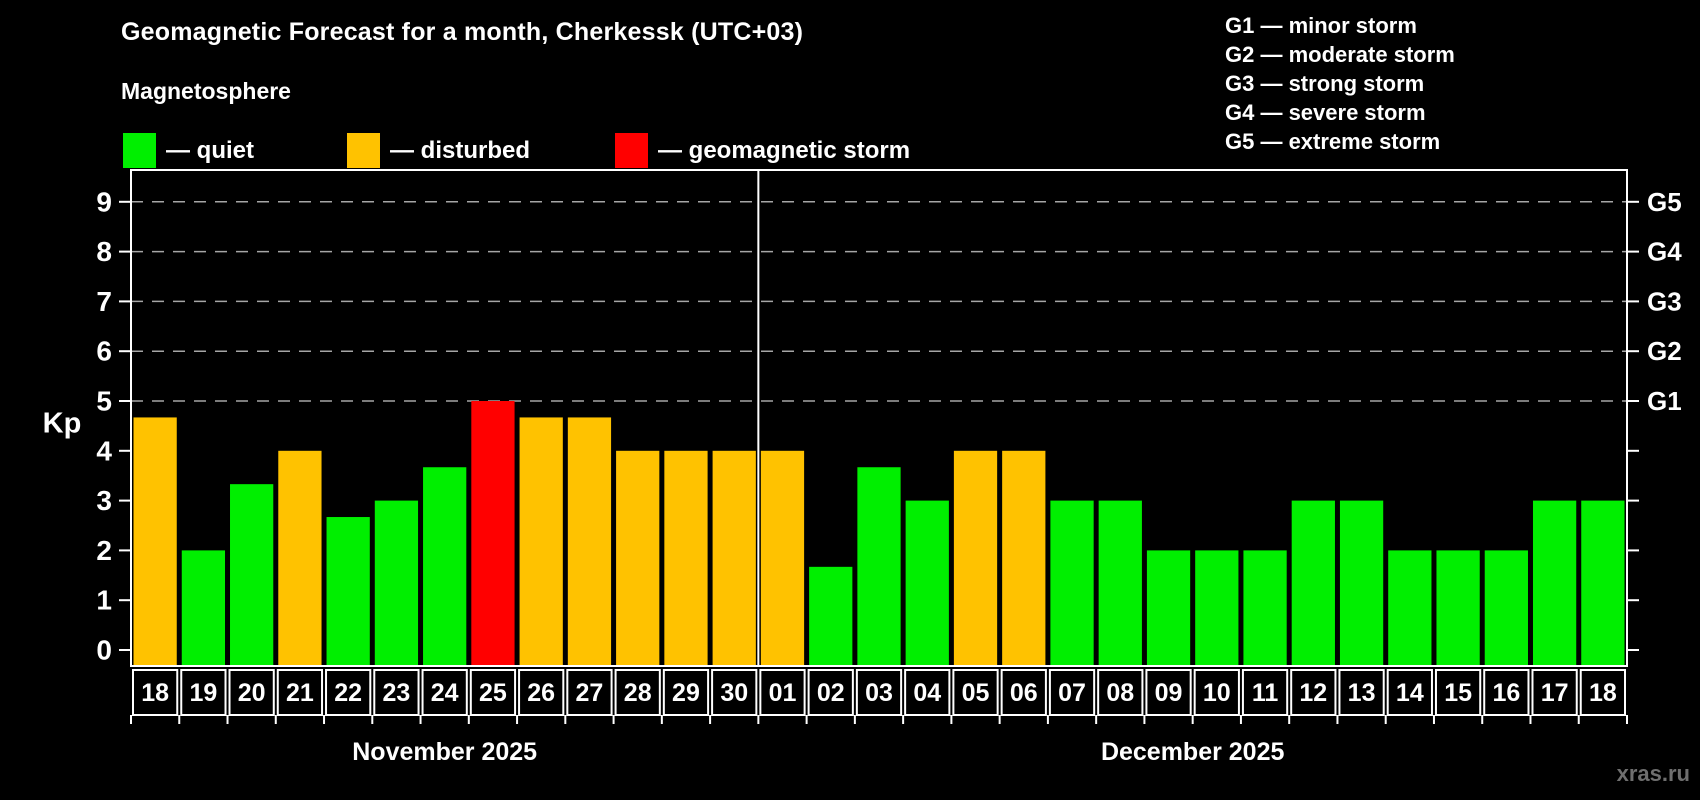 The image size is (1700, 800). I want to click on day-label: 06, so click(1024, 693).